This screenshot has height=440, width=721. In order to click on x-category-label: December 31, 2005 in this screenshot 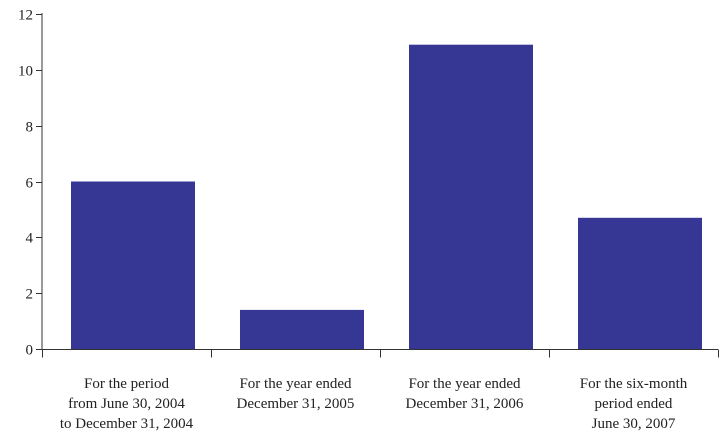, I will do `click(296, 404)`.